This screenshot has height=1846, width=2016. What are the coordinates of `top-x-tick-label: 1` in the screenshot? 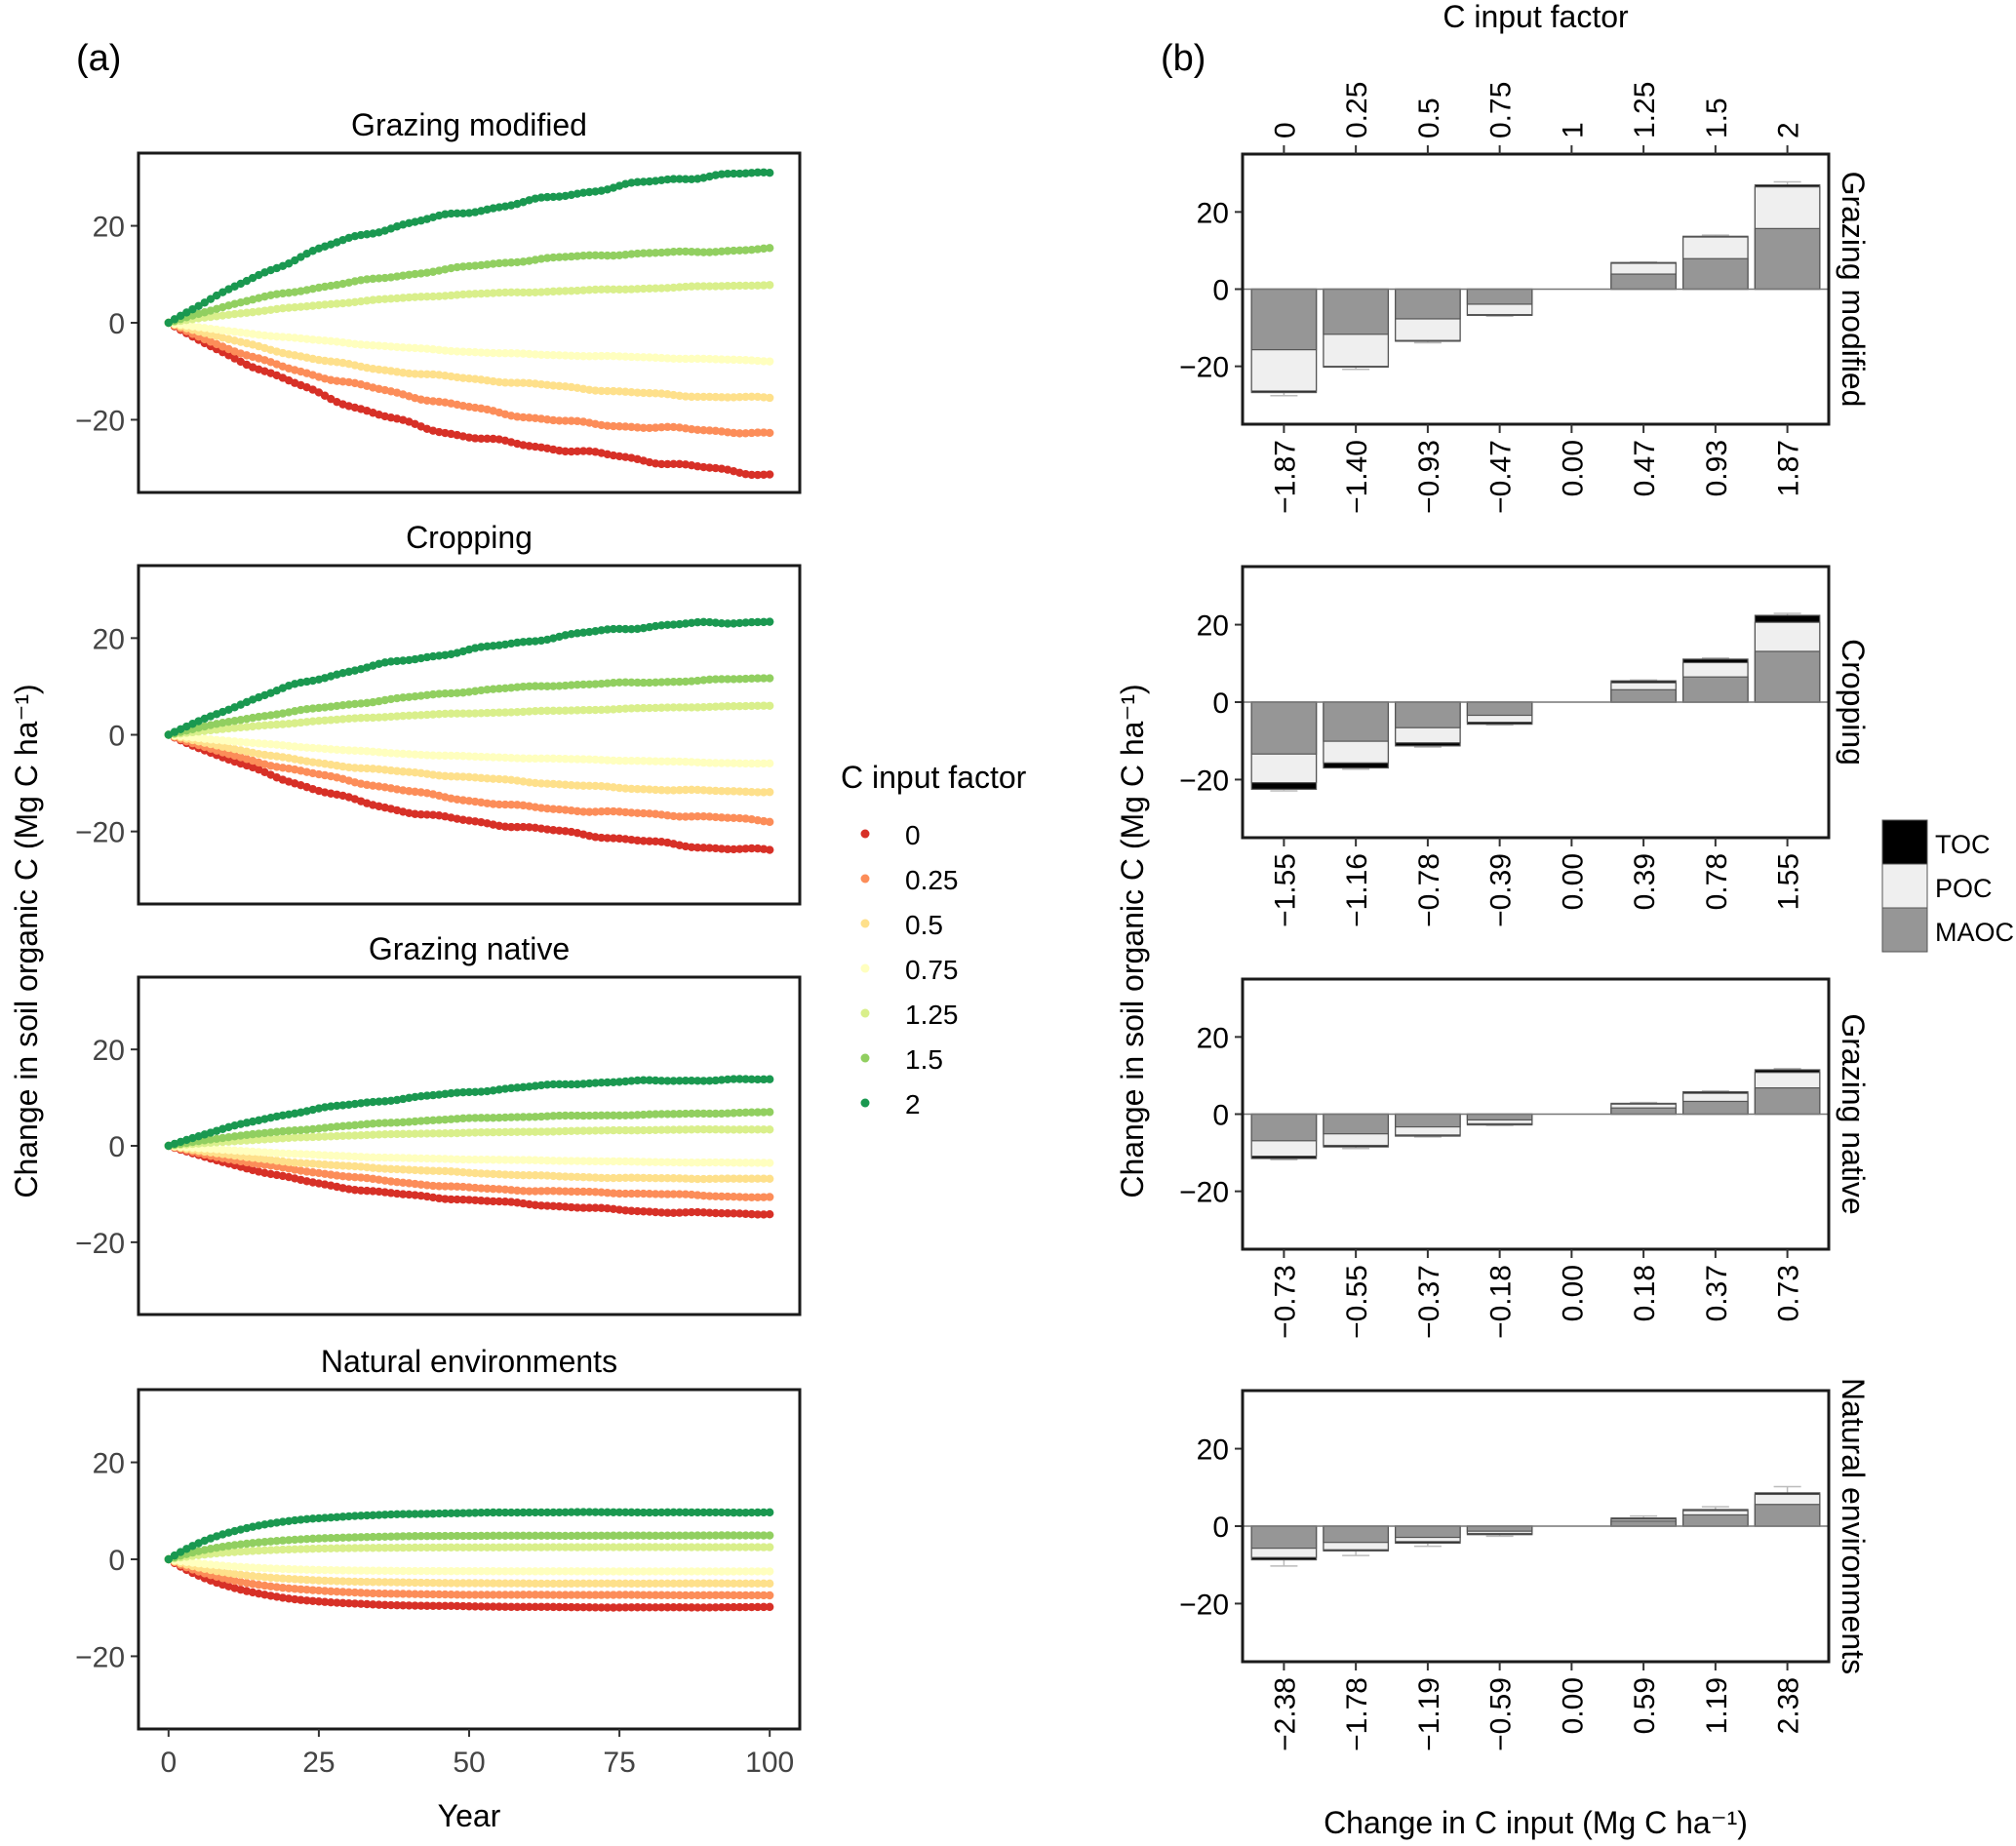 It's located at (1573, 130).